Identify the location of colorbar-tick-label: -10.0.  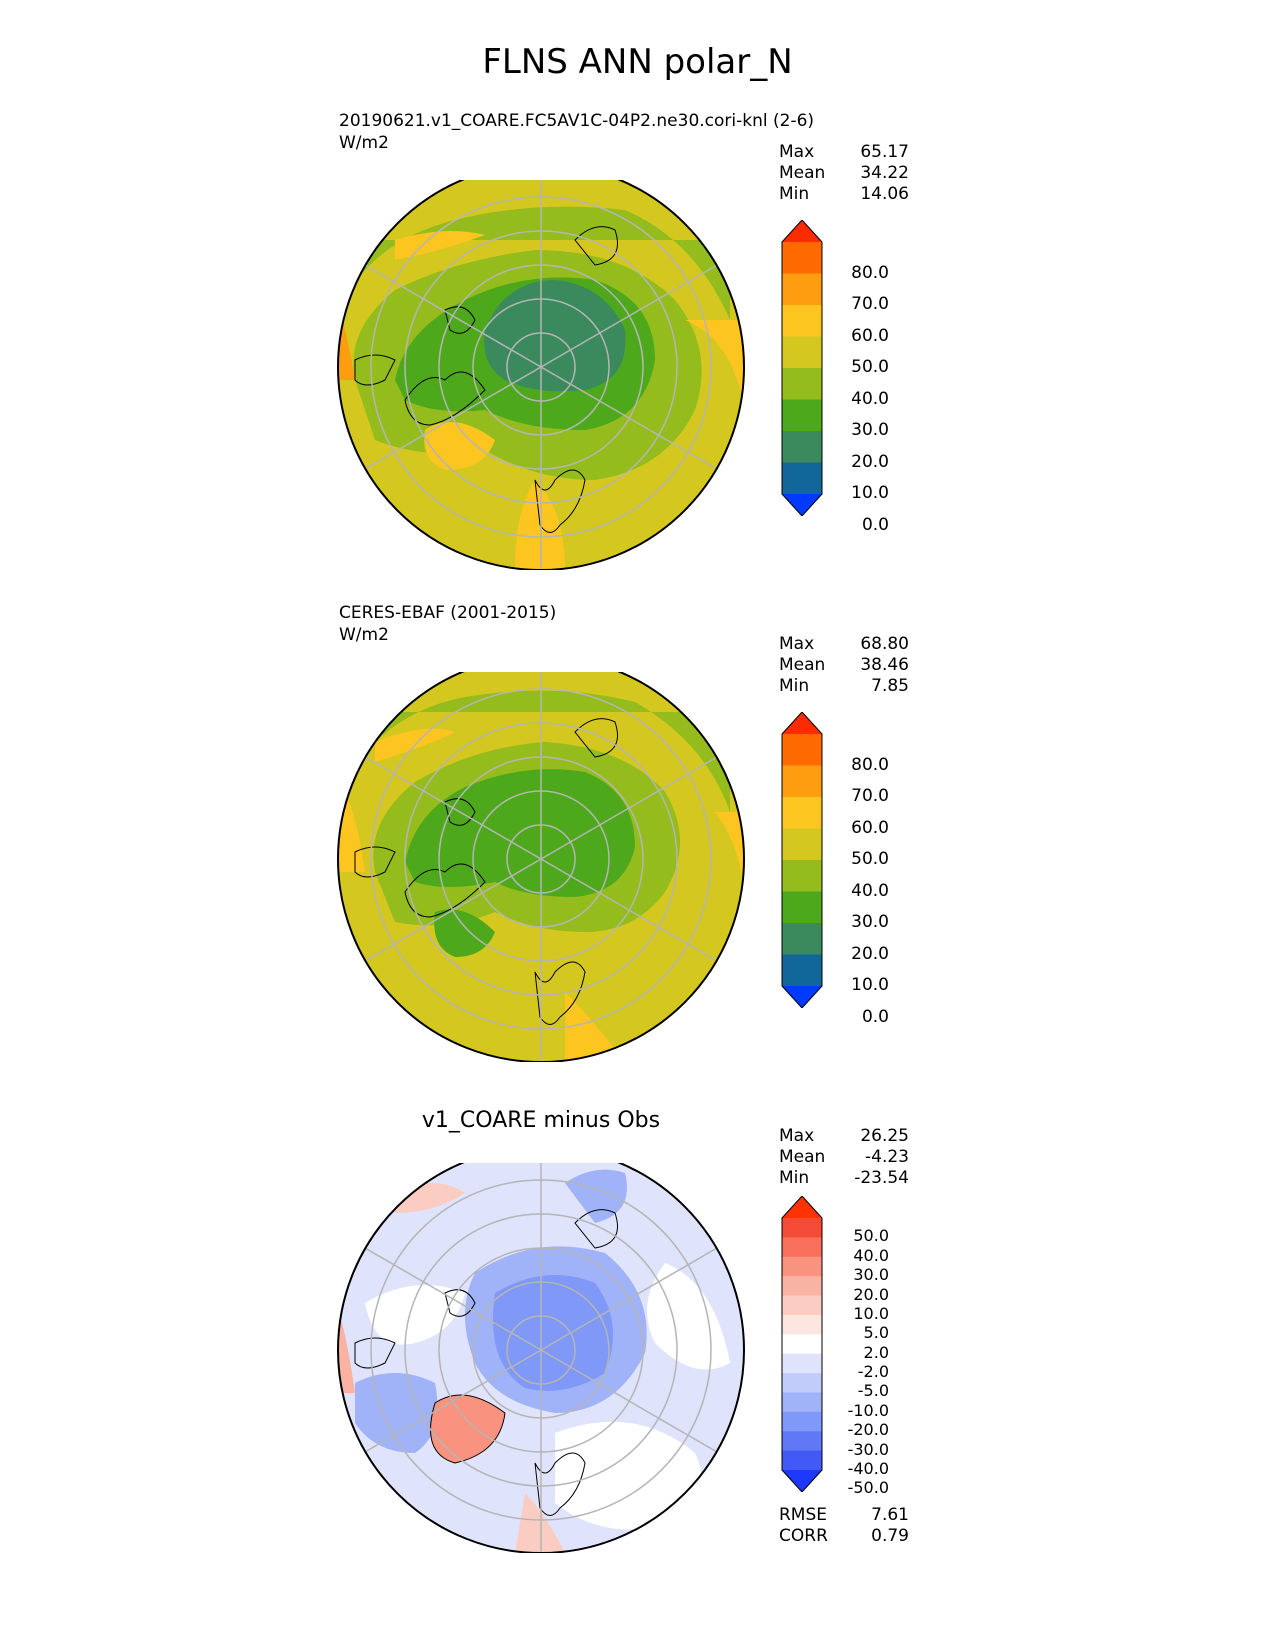
(868, 1410).